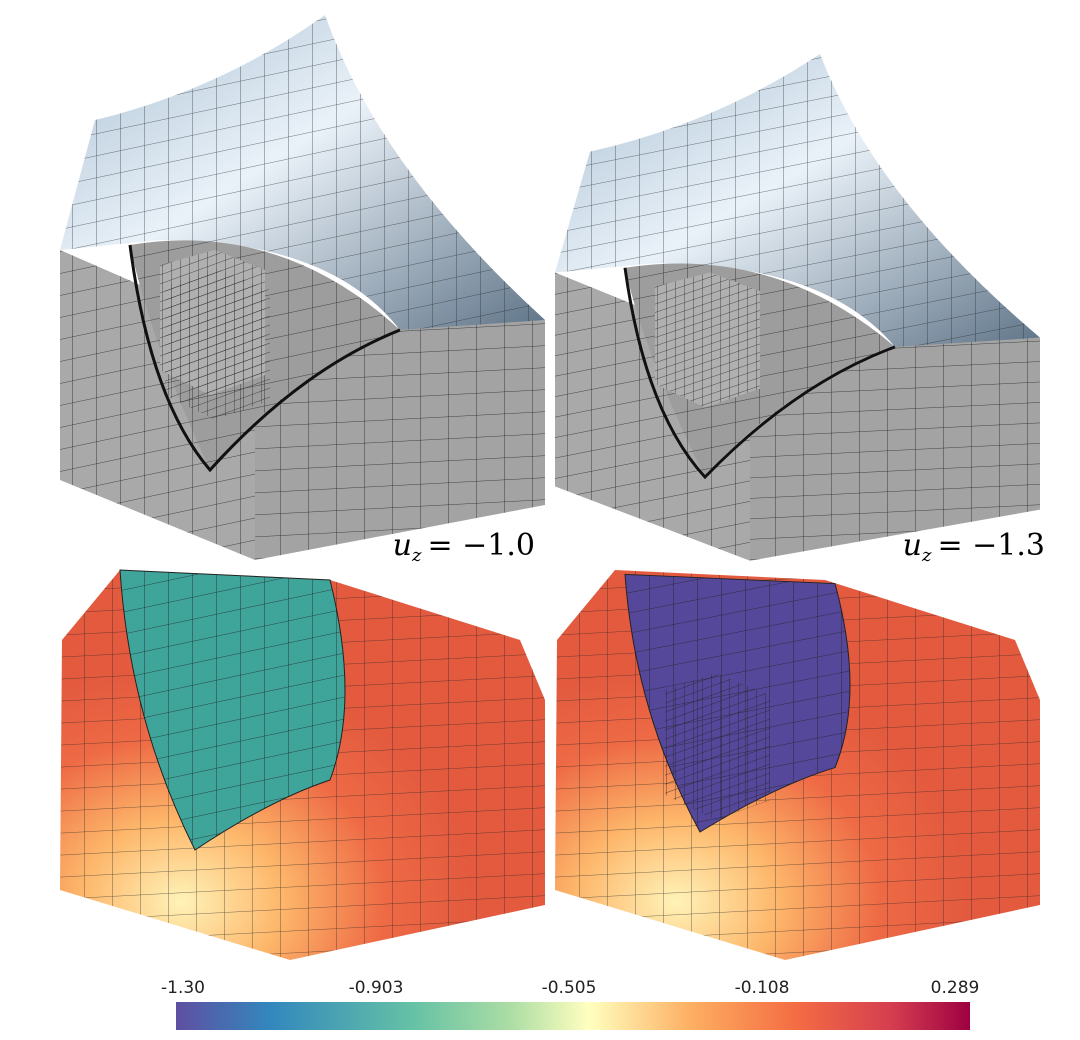 This screenshot has height=1040, width=1080. What do you see at coordinates (955, 988) in the screenshot?
I see `colorbar-tick-label: 0.289` at bounding box center [955, 988].